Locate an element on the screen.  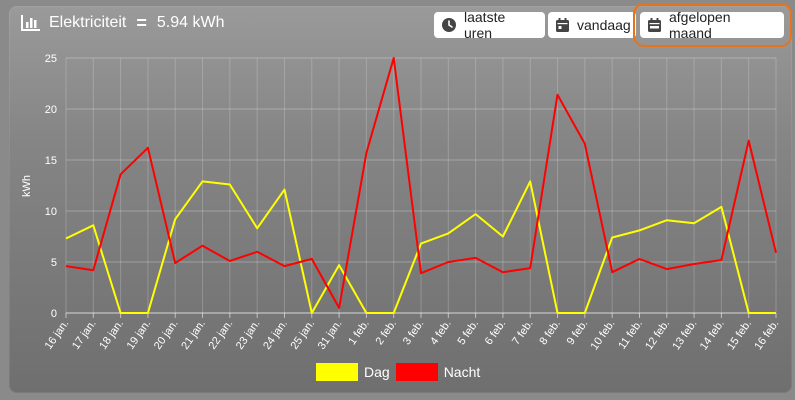
chart-legend: Dag Nacht is located at coordinates (401, 372).